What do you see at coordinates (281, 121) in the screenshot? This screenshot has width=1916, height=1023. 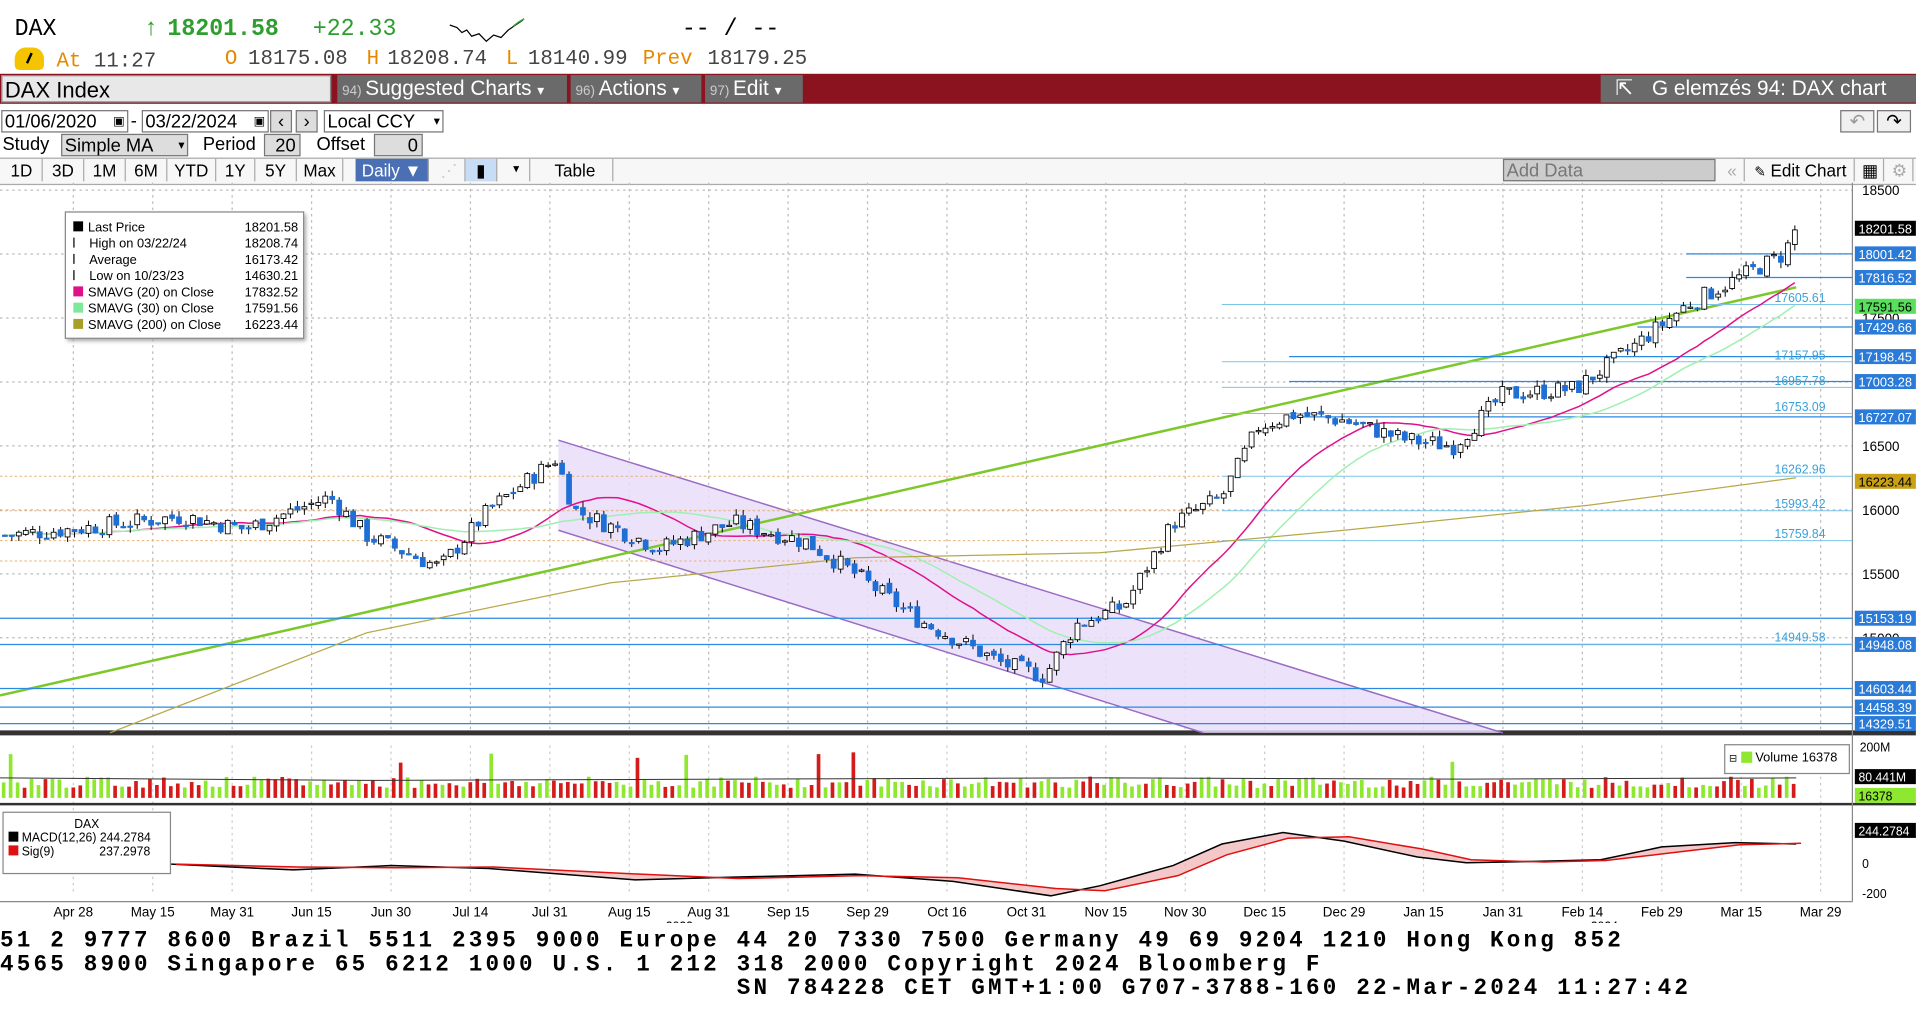 I see `prev-period-button: ‹` at bounding box center [281, 121].